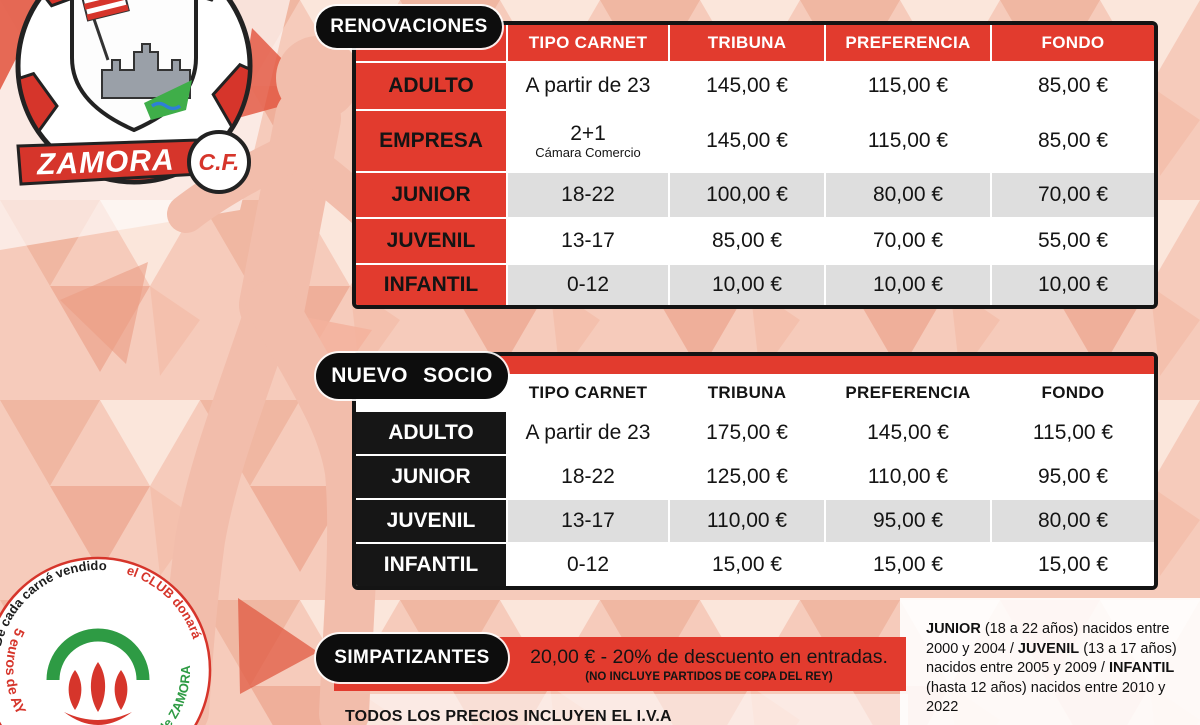  I want to click on zamora-cf-crest: ZAMORA C.F., so click(134, 97).